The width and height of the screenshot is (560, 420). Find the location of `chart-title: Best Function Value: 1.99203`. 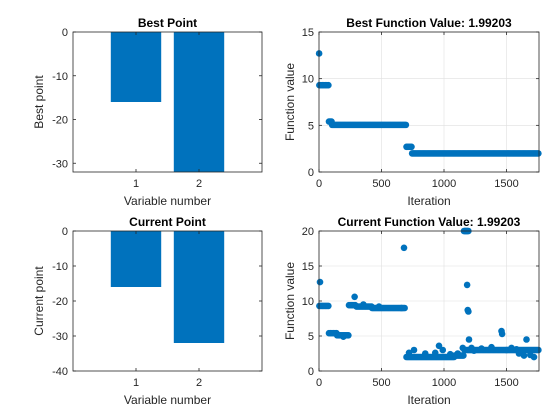

chart-title: Best Function Value: 1.99203 is located at coordinates (429, 23).